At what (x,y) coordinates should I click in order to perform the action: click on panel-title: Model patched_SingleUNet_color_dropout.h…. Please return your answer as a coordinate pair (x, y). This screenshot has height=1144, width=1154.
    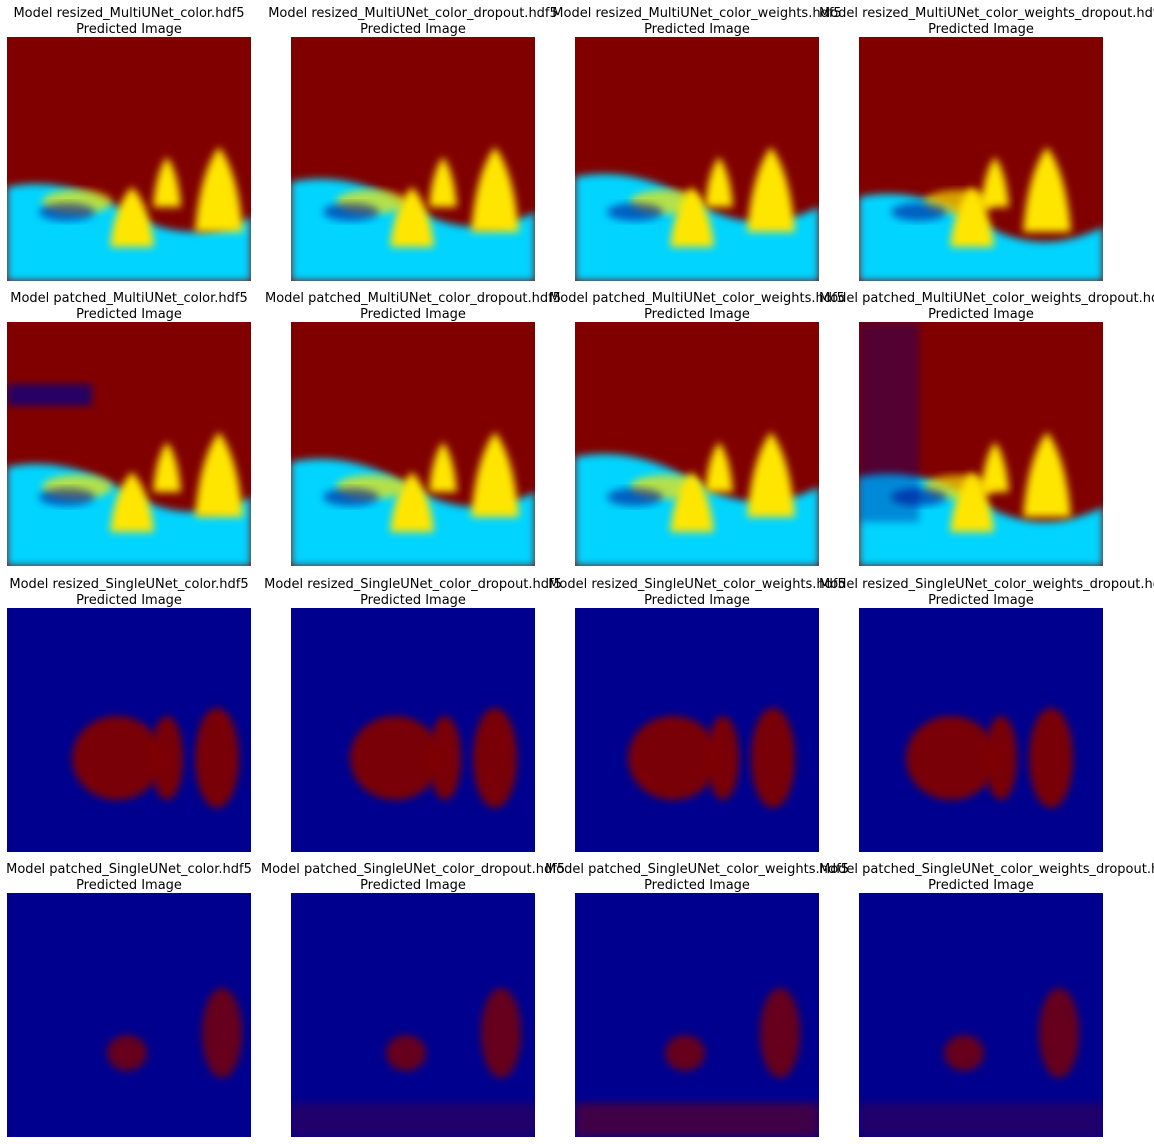
    Looking at the image, I should click on (413, 877).